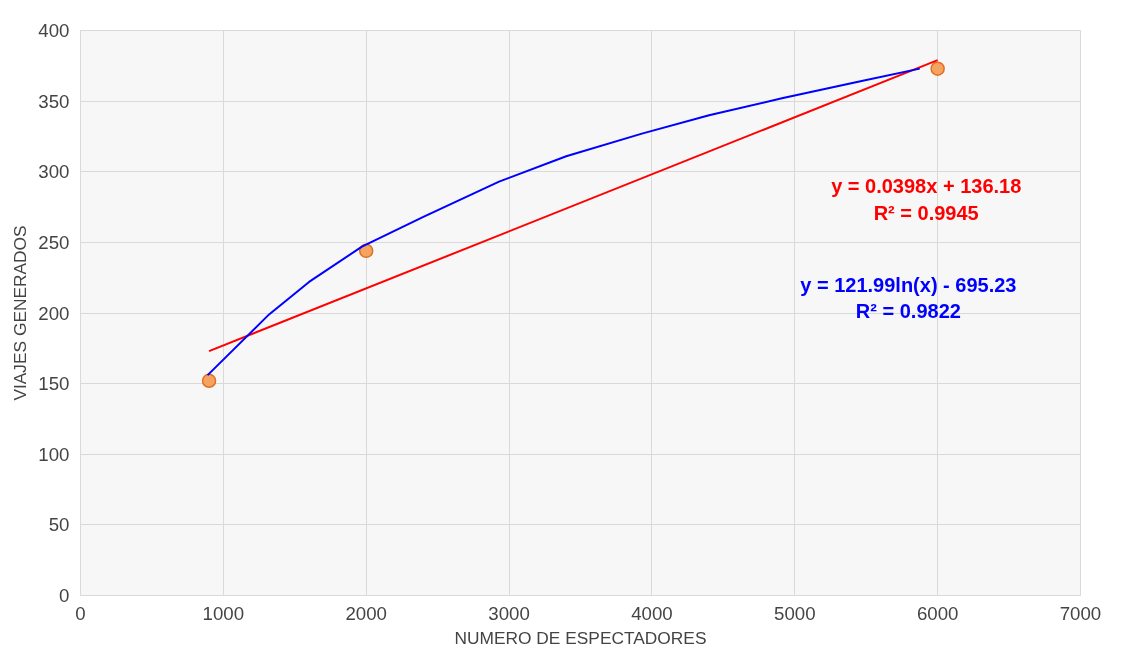 This screenshot has width=1129, height=661. Describe the element at coordinates (54, 313) in the screenshot. I see `y-tick-label: 200` at that location.